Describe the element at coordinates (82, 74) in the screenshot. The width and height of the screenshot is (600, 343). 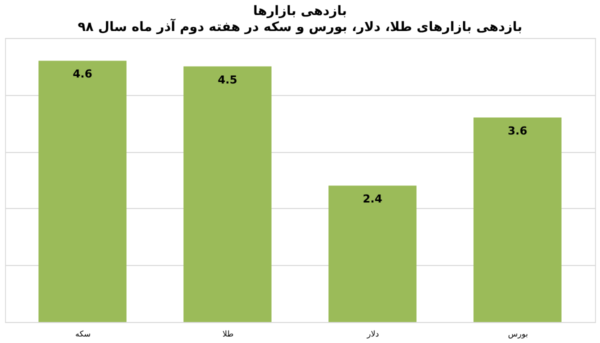
I see `data-label: 4.6` at that location.